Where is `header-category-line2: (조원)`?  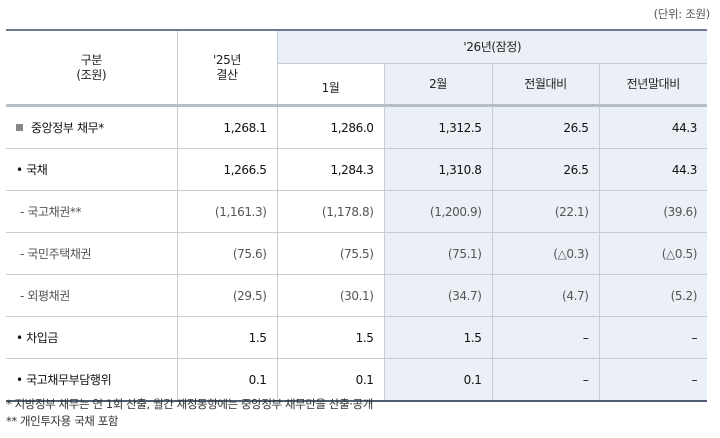 header-category-line2: (조원) is located at coordinates (91, 74).